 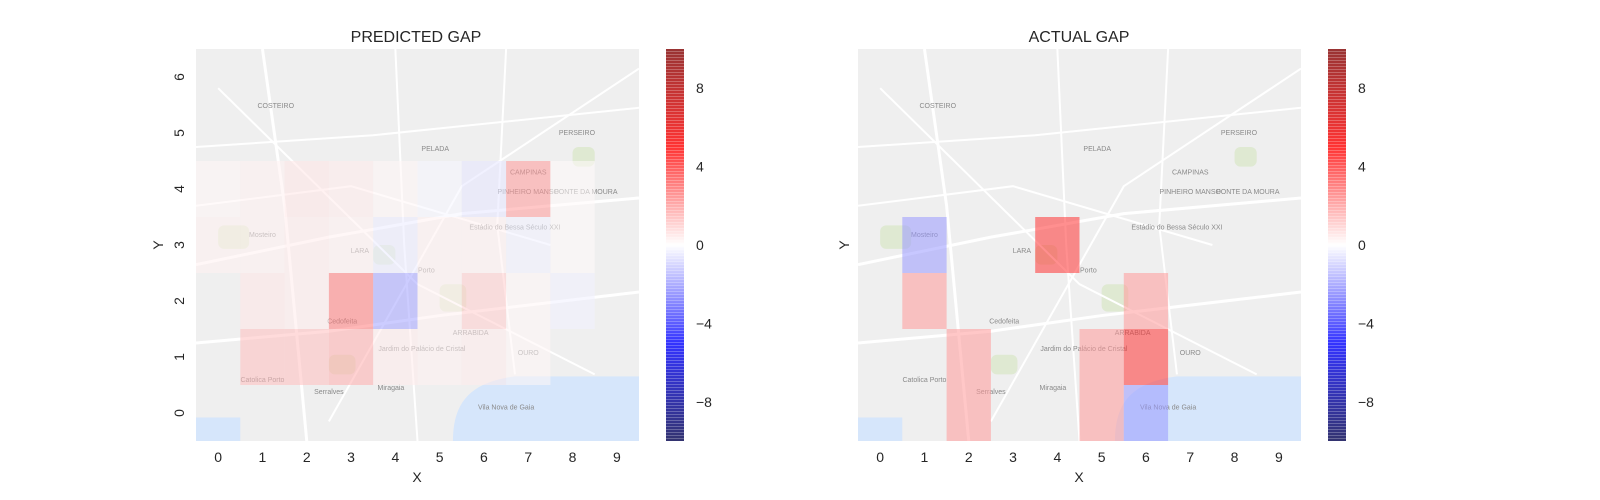 I want to click on x-tick-label: 8, so click(x=1235, y=457).